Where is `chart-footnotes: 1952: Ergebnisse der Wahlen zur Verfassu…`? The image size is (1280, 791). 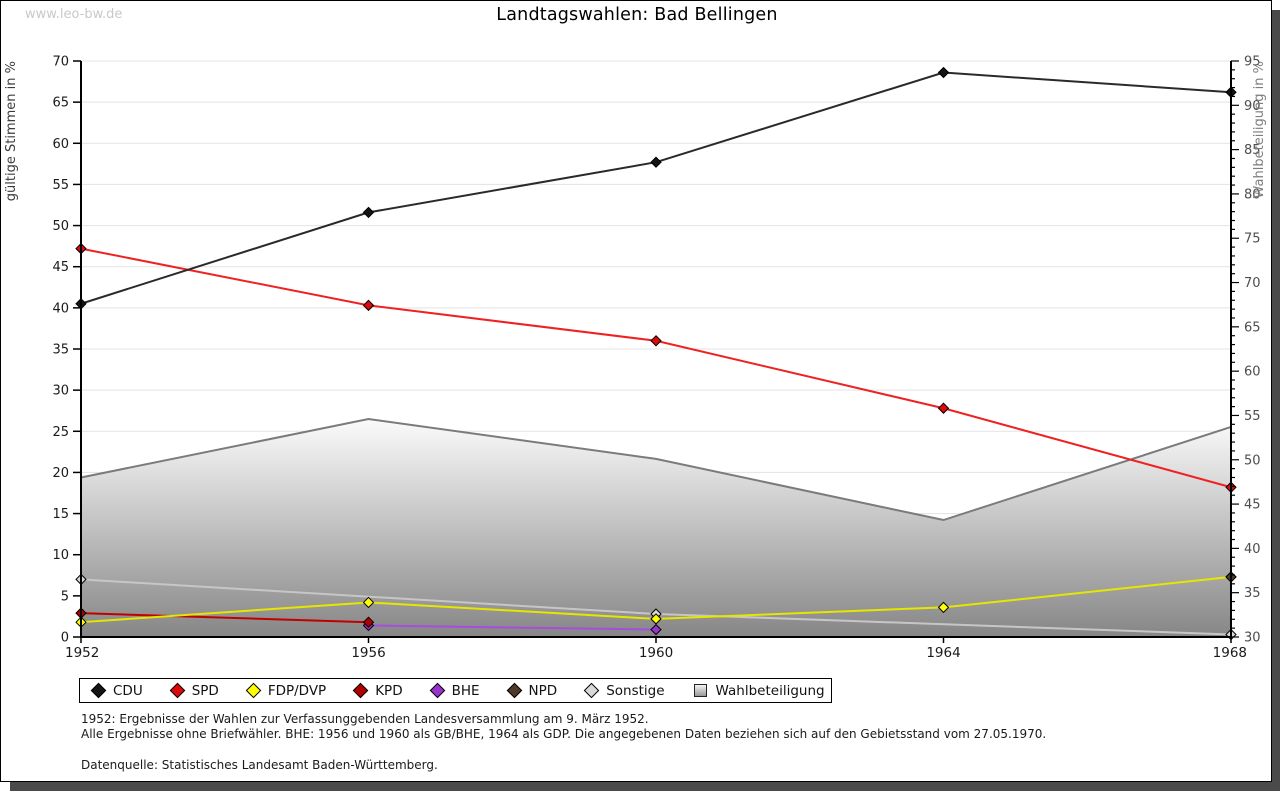
chart-footnotes: 1952: Ergebnisse der Wahlen zur Verfassu… is located at coordinates (563, 742).